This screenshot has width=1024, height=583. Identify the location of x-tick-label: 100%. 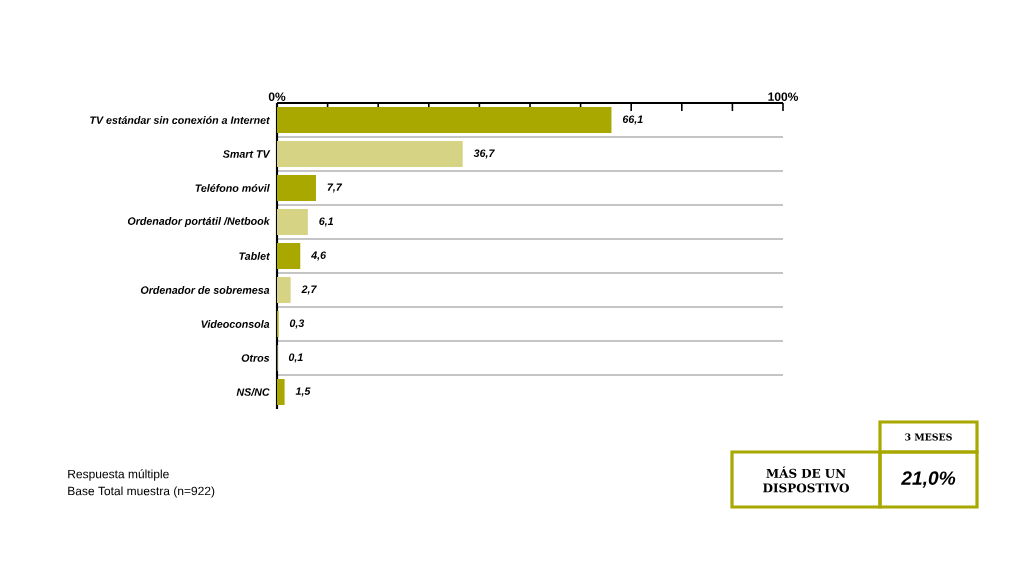
(783, 96).